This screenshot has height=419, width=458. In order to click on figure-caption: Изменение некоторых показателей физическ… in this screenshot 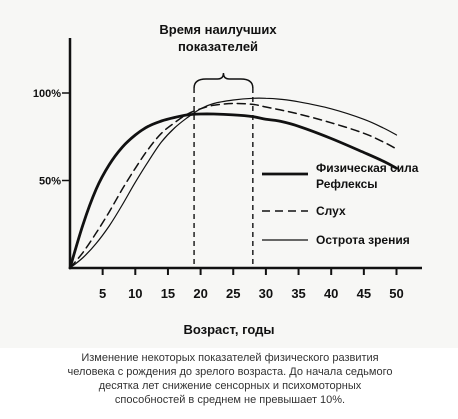, I will do `click(230, 379)`.